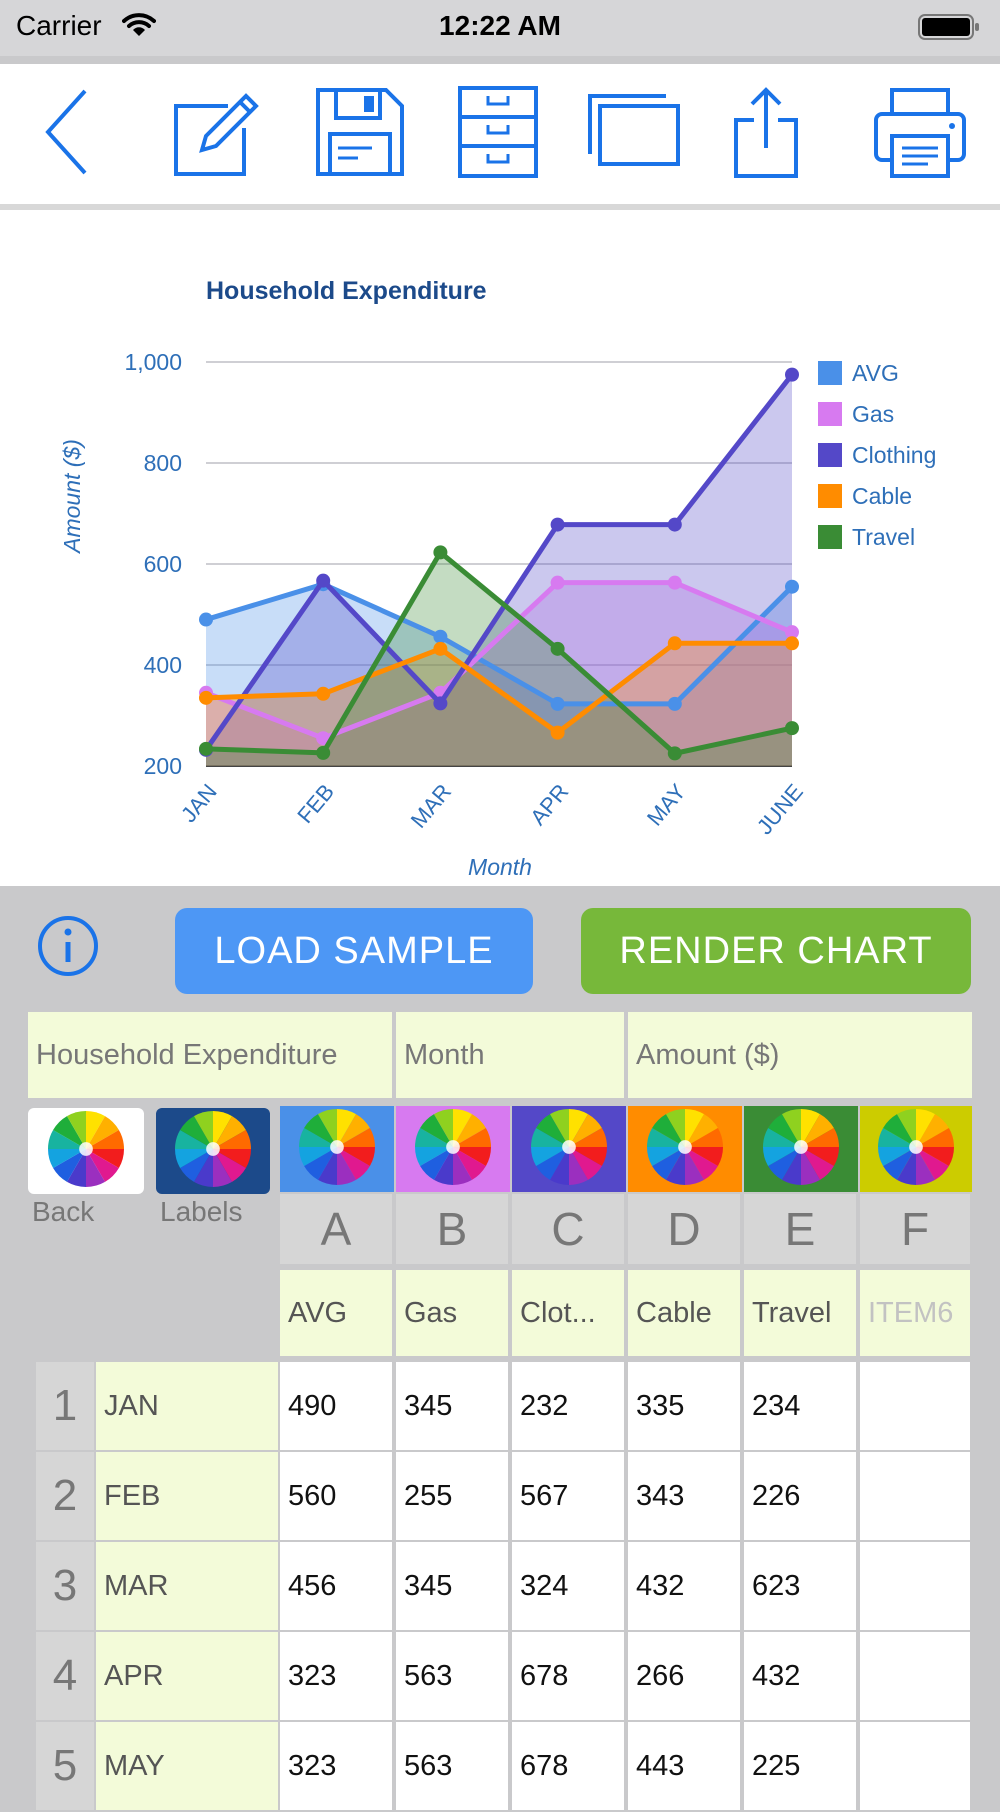  What do you see at coordinates (211, 1055) in the screenshot?
I see `chart-title-field: Household Expenditure` at bounding box center [211, 1055].